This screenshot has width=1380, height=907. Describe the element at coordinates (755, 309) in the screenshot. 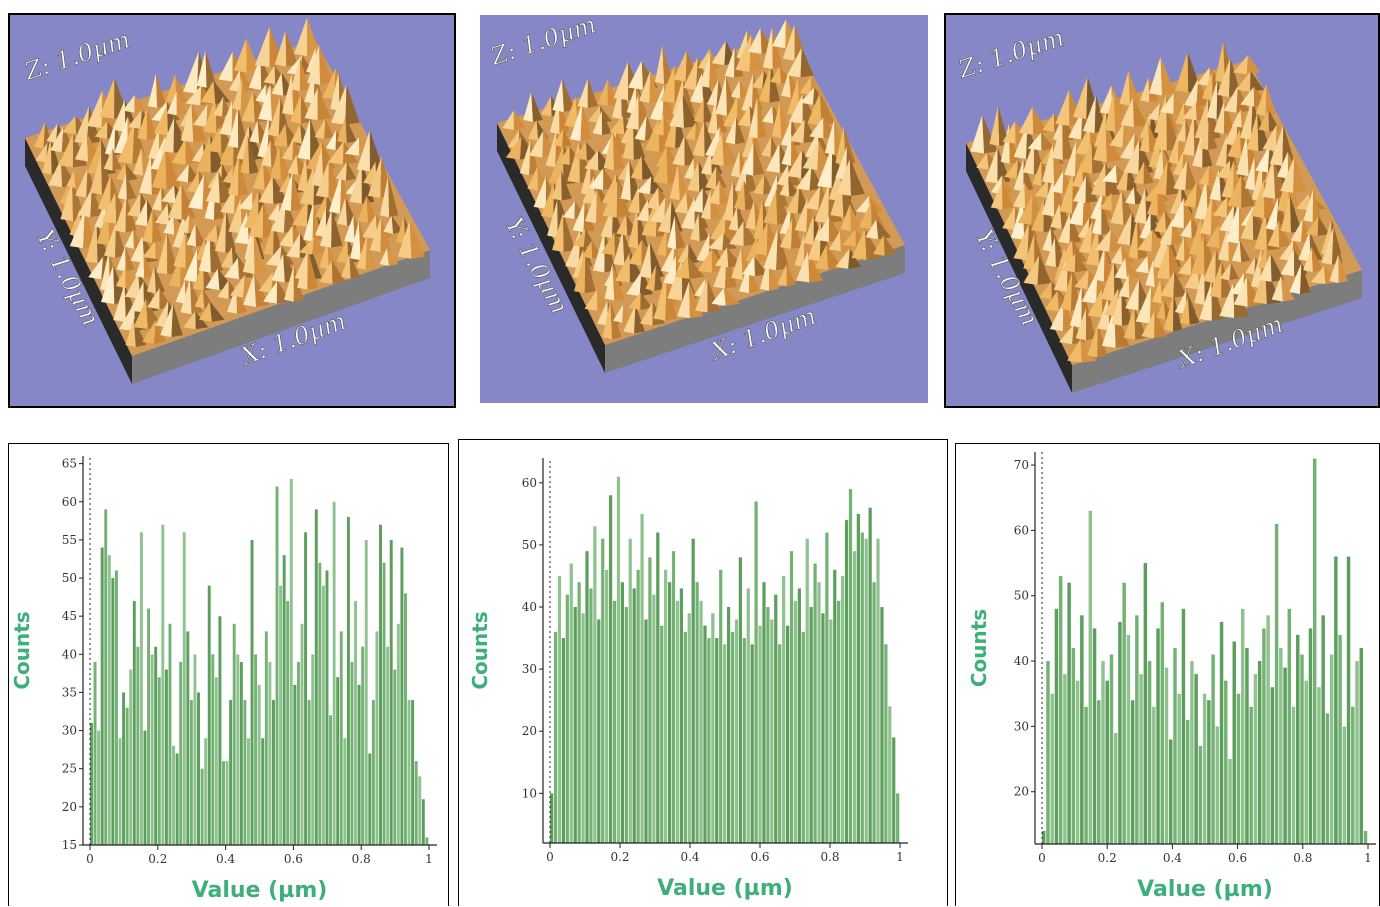

I see `surface-front-side` at that location.